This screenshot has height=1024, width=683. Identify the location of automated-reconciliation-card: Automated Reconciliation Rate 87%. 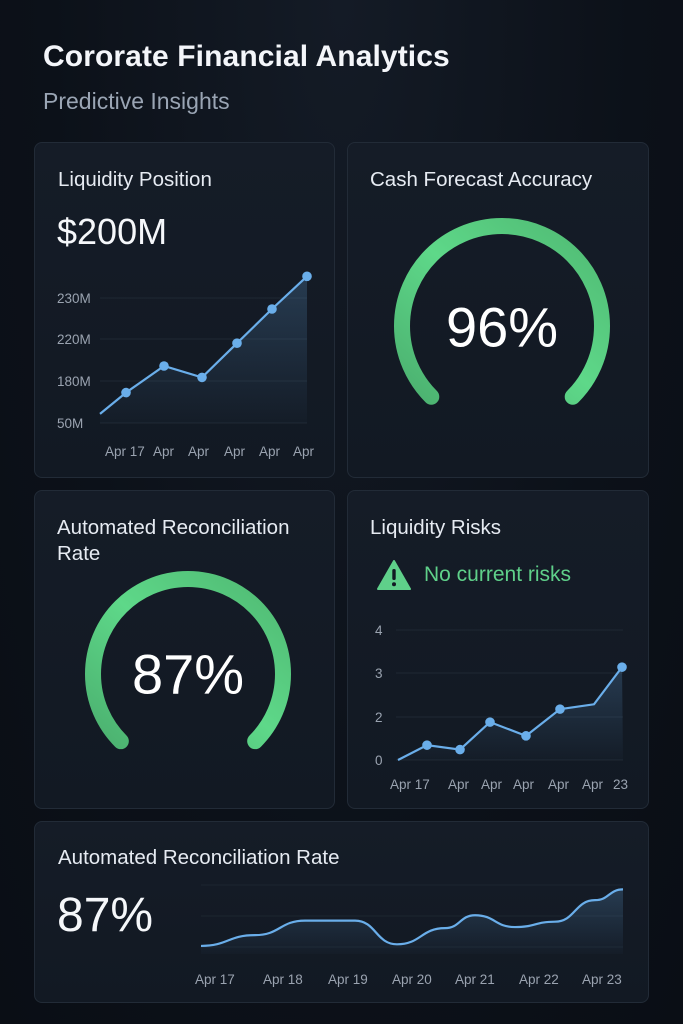
(184, 649).